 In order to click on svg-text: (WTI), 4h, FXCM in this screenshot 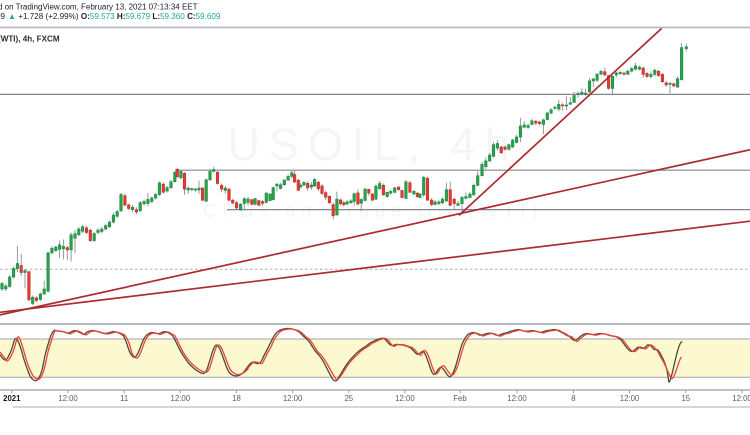, I will do `click(30, 39)`.